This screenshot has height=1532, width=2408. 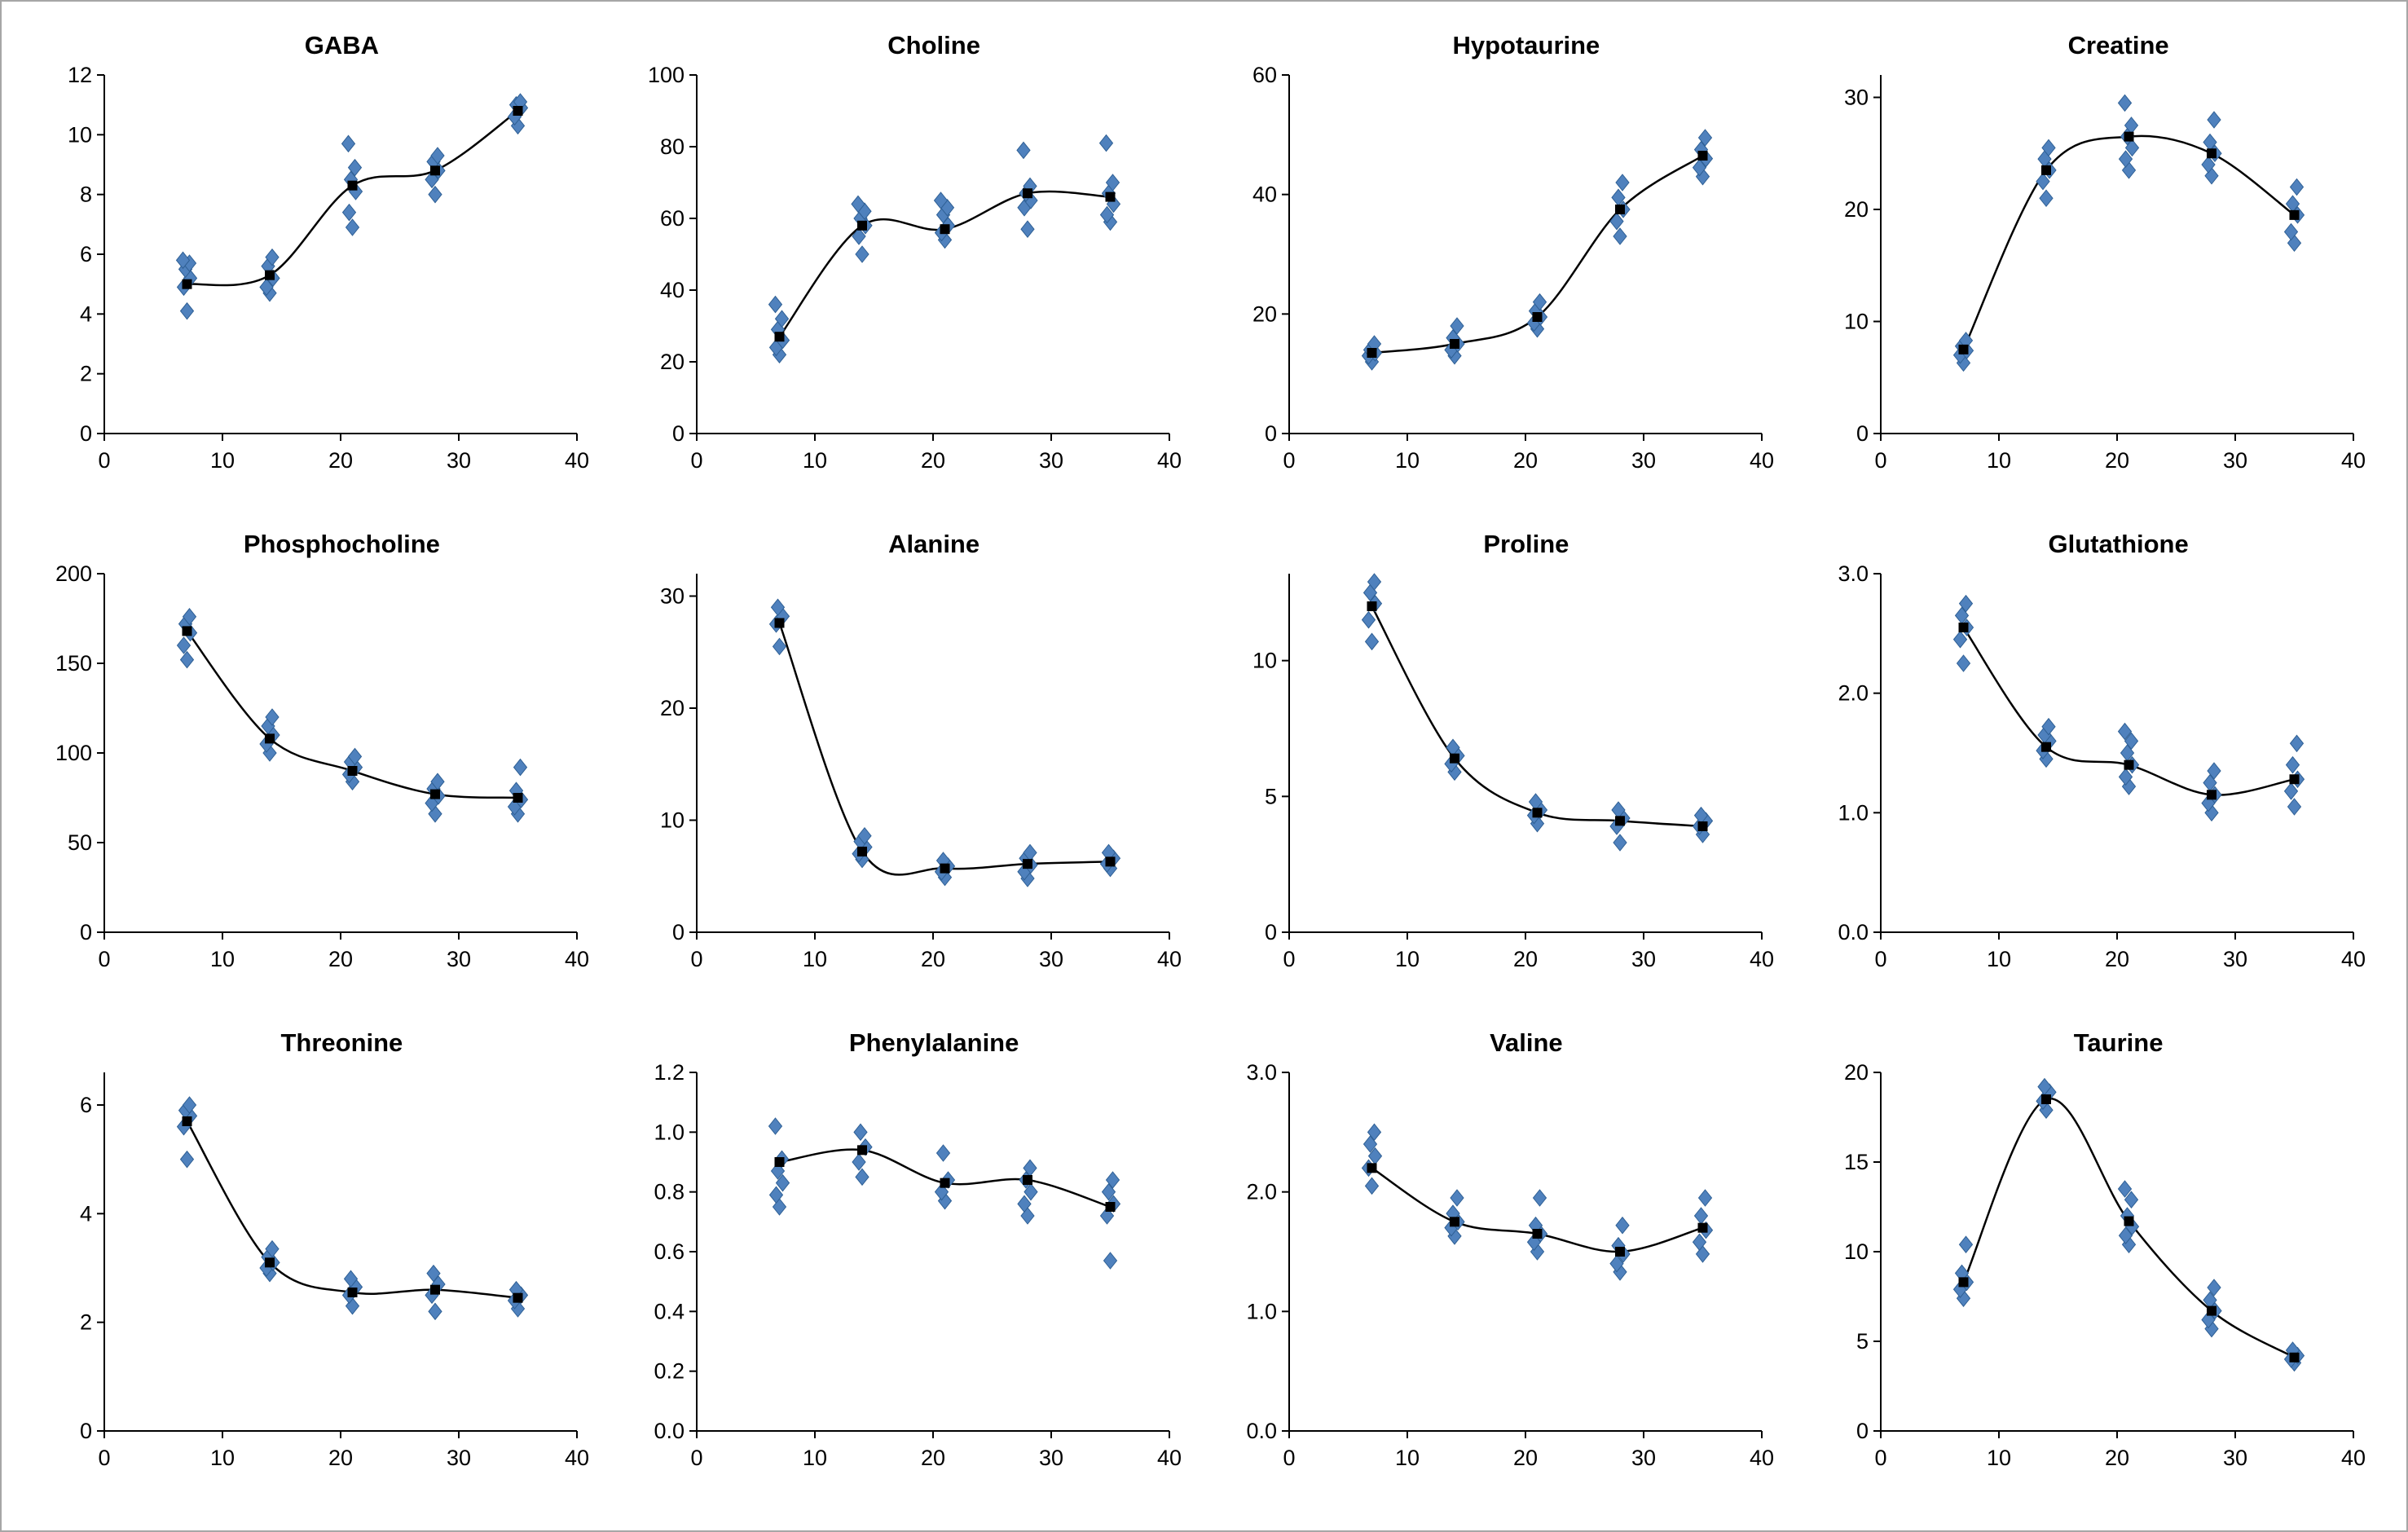 I want to click on chart-panel: Choline 0 10 20 30 40 0 20 40 60 80 100, so click(x=908, y=267).